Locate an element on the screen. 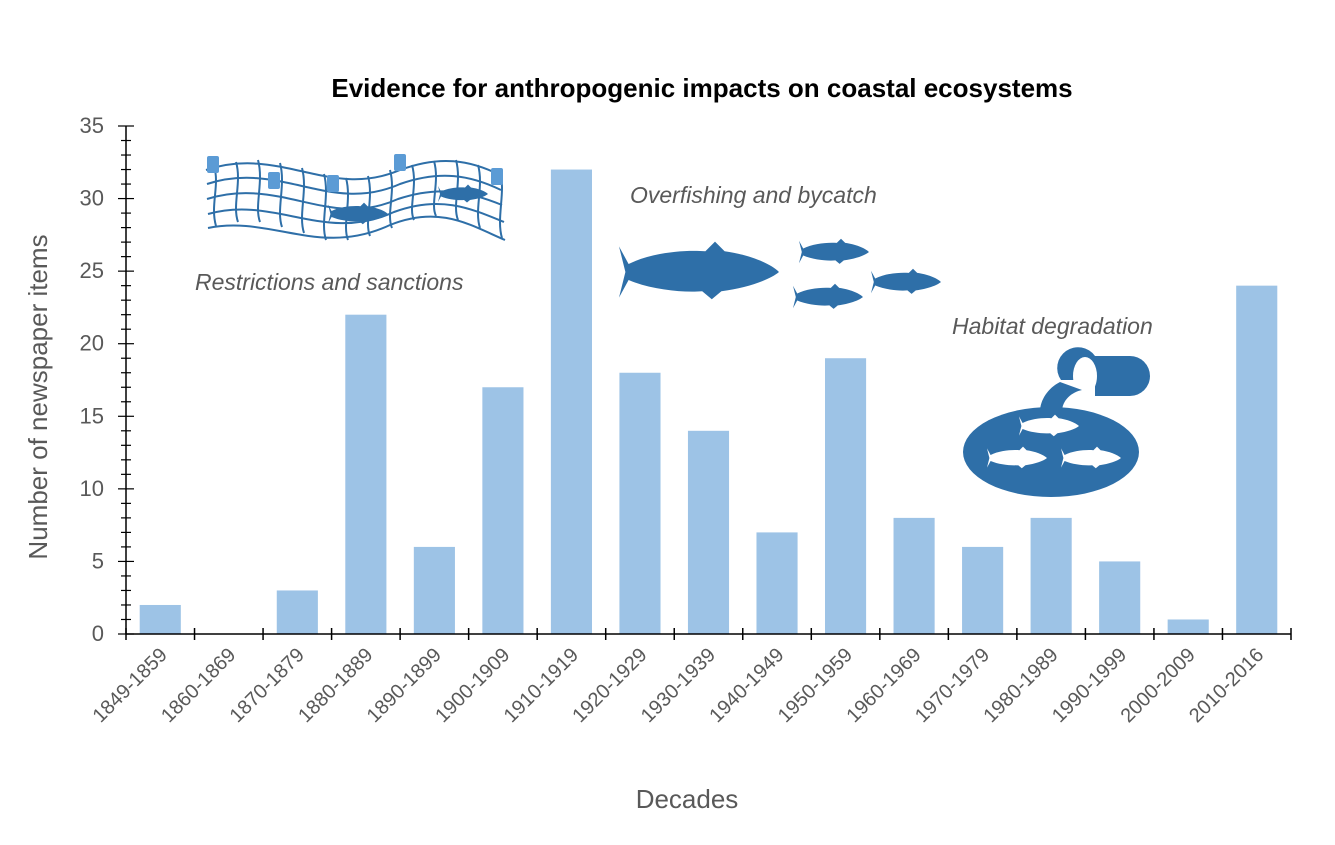 This screenshot has height=845, width=1335. pipe-pollution-icon is located at coordinates (1056, 422).